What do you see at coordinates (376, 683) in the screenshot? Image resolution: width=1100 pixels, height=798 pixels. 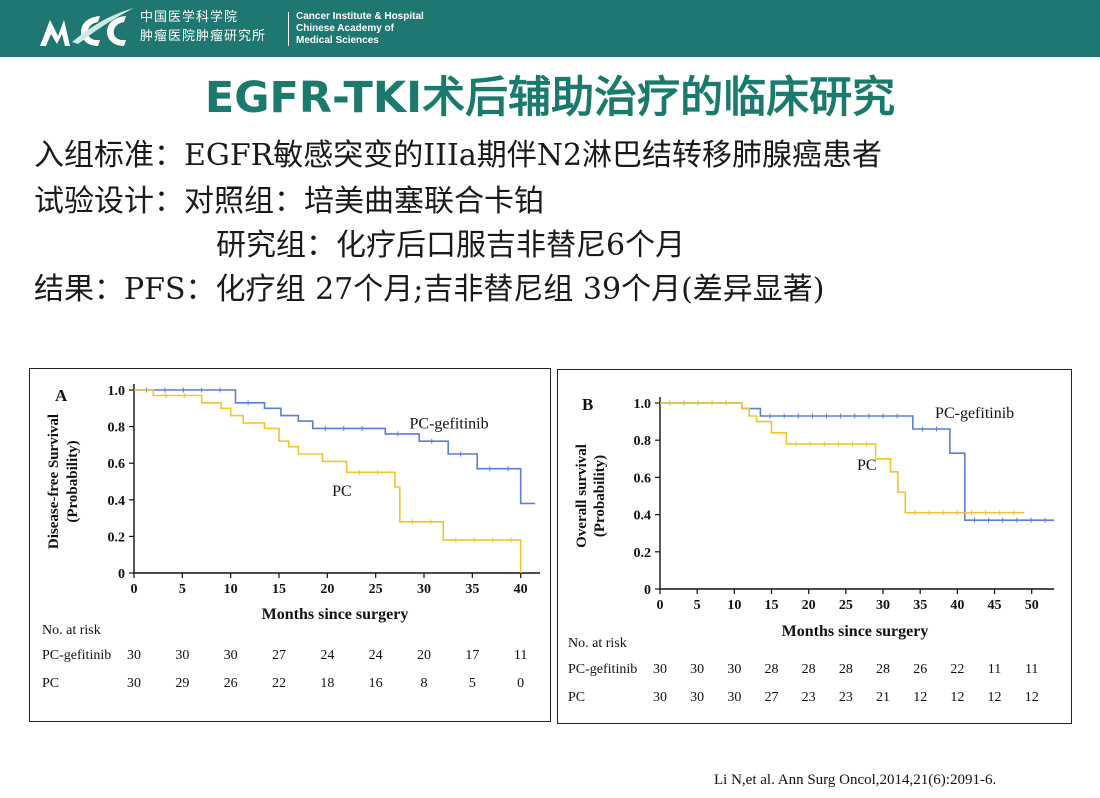 I see `chart1-risk-value: 16` at bounding box center [376, 683].